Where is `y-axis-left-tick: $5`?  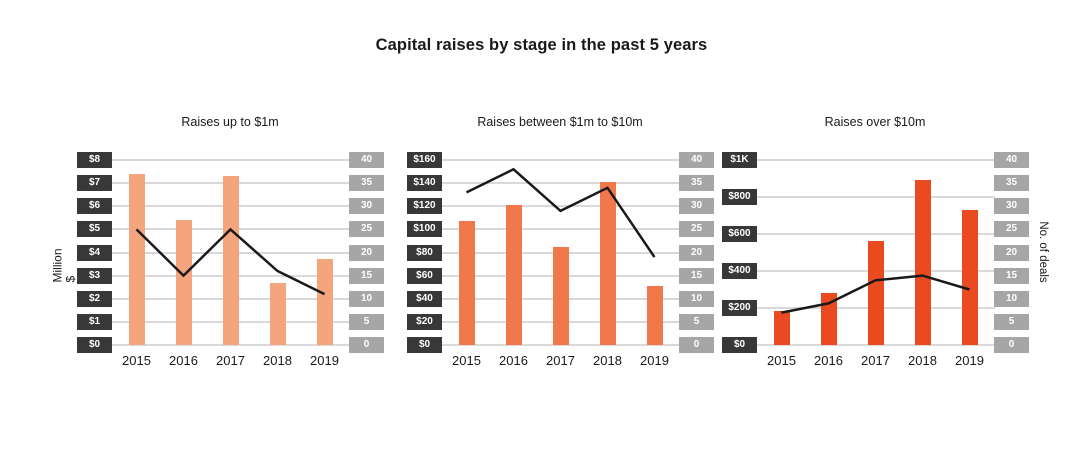 y-axis-left-tick: $5 is located at coordinates (94, 229).